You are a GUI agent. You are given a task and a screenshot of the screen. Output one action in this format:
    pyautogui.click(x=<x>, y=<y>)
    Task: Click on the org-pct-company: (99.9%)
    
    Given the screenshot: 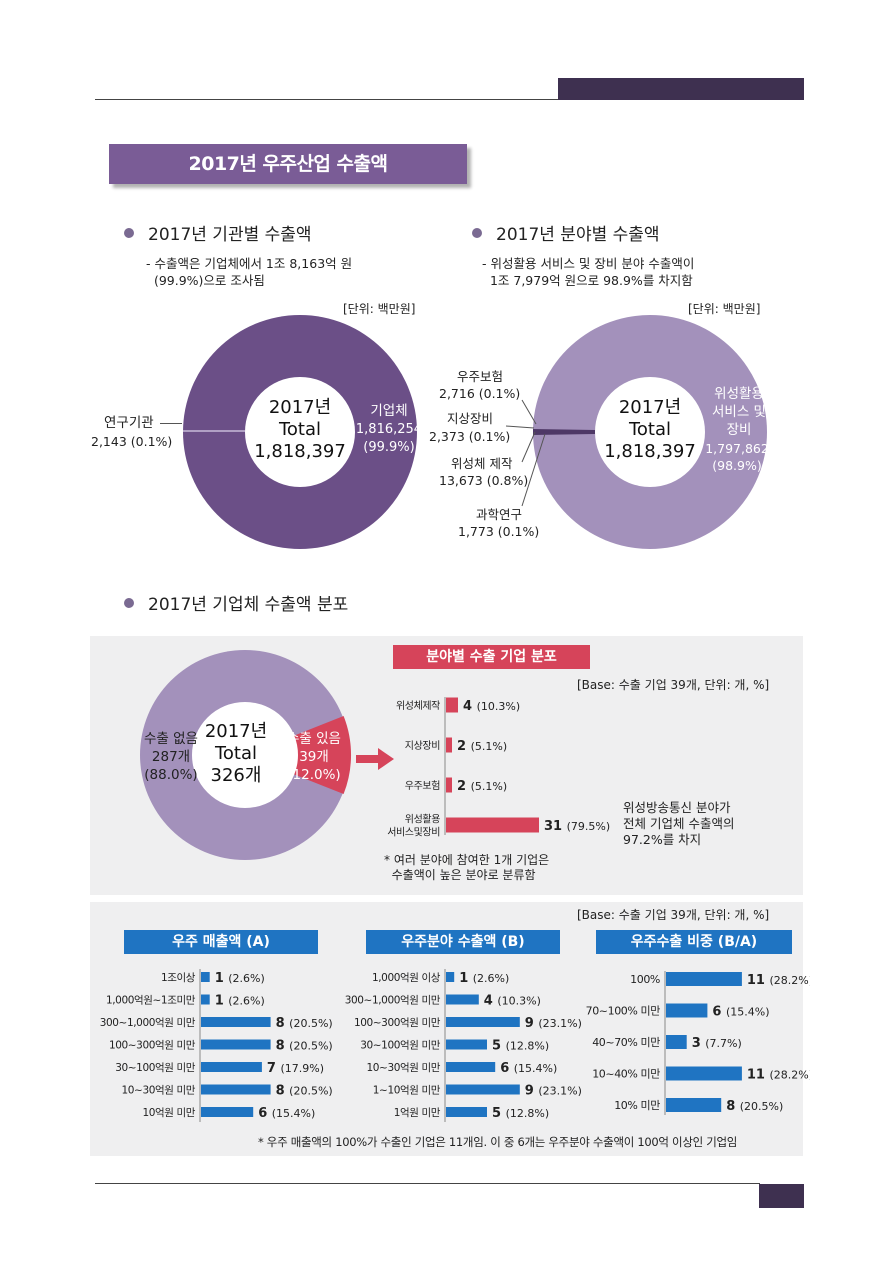 What is the action you would take?
    pyautogui.click(x=389, y=447)
    